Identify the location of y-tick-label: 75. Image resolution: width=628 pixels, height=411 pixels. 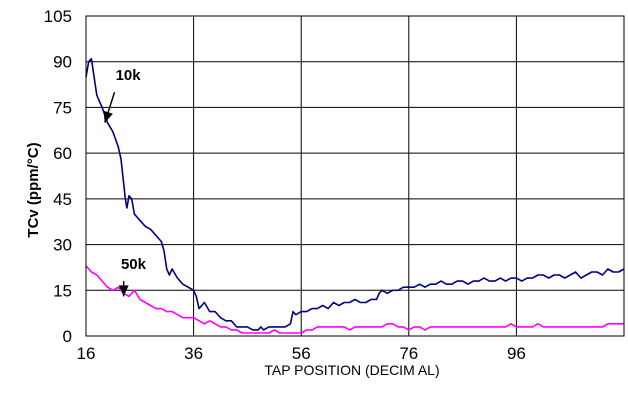
(62, 107).